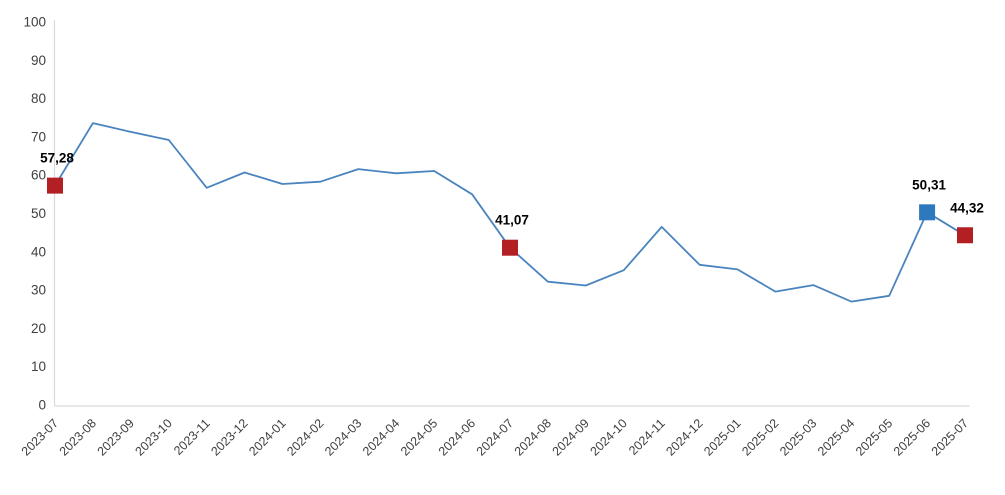 This screenshot has height=495, width=1005. What do you see at coordinates (34, 22) in the screenshot?
I see `y-axis-tick-label: 100` at bounding box center [34, 22].